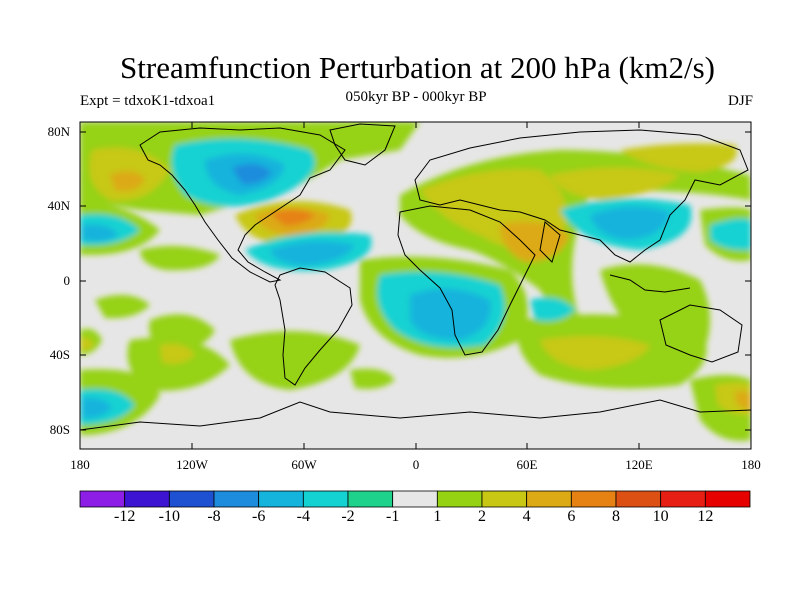  What do you see at coordinates (616, 516) in the screenshot?
I see `colorbar-label: 8` at bounding box center [616, 516].